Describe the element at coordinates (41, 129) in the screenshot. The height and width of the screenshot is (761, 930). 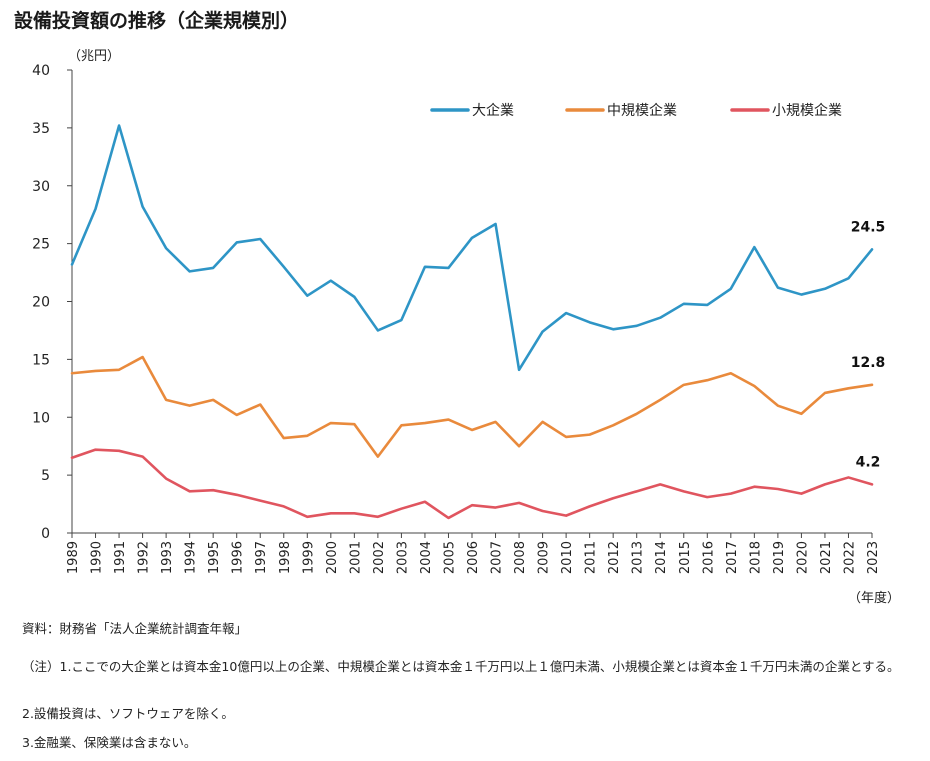
I see `y-tick-label: 35` at that location.